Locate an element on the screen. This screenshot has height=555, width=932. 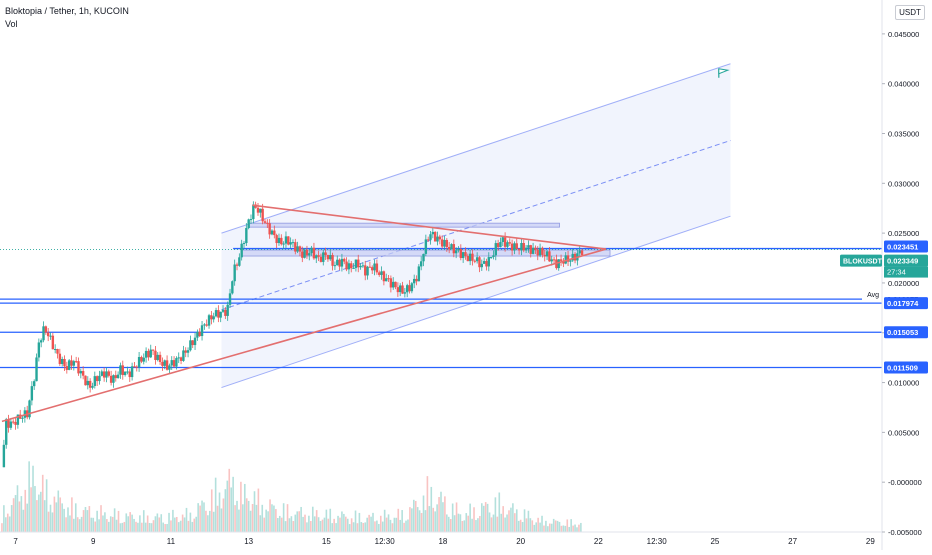
volume-indicator-label: Vol is located at coordinates (11, 24).